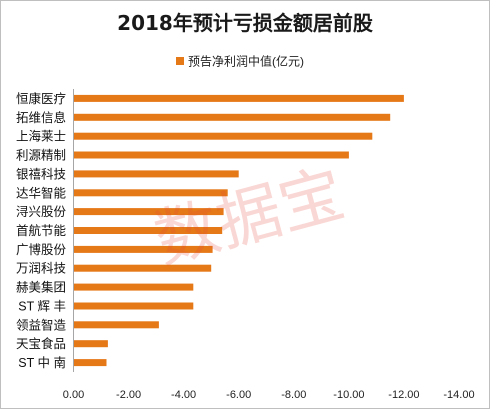 The height and width of the screenshot is (414, 490). What do you see at coordinates (41, 174) in the screenshot?
I see `category-label: 银禧科技` at bounding box center [41, 174].